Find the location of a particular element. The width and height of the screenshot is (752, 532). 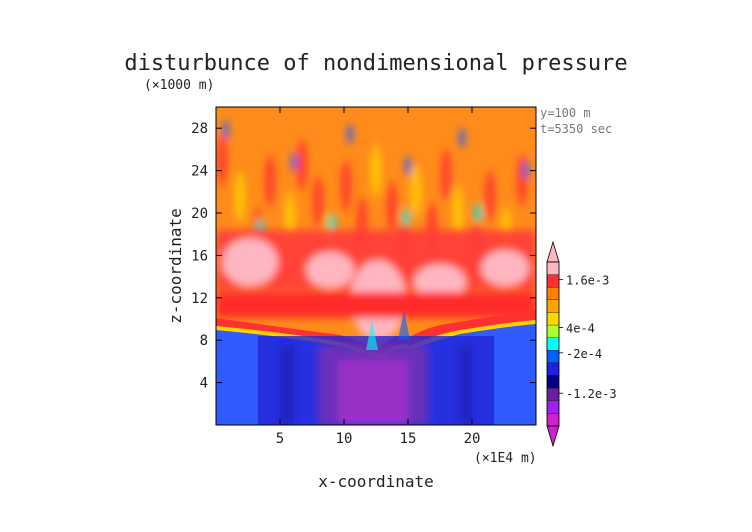

chart-title: disturbunce of nondimensional pressure is located at coordinates (375, 63).